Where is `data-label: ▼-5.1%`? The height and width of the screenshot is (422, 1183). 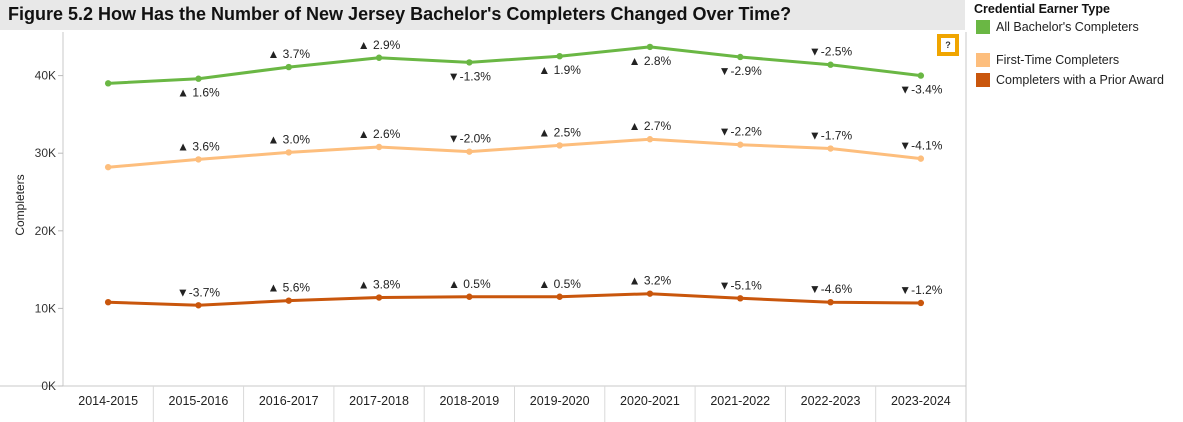 data-label: ▼-5.1% is located at coordinates (741, 285).